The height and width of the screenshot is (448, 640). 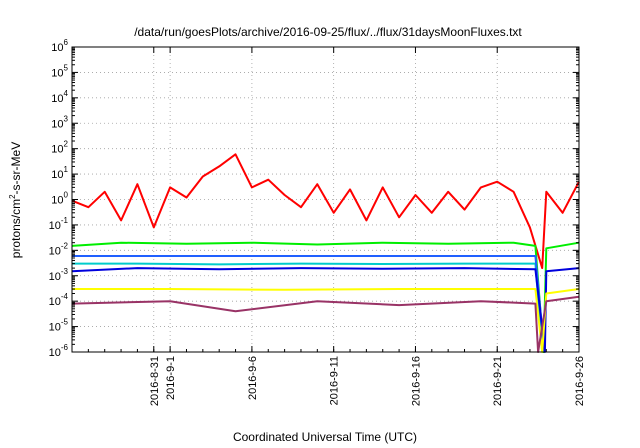 What do you see at coordinates (498, 381) in the screenshot?
I see `x-tick-label-5: 2016-9-21` at bounding box center [498, 381].